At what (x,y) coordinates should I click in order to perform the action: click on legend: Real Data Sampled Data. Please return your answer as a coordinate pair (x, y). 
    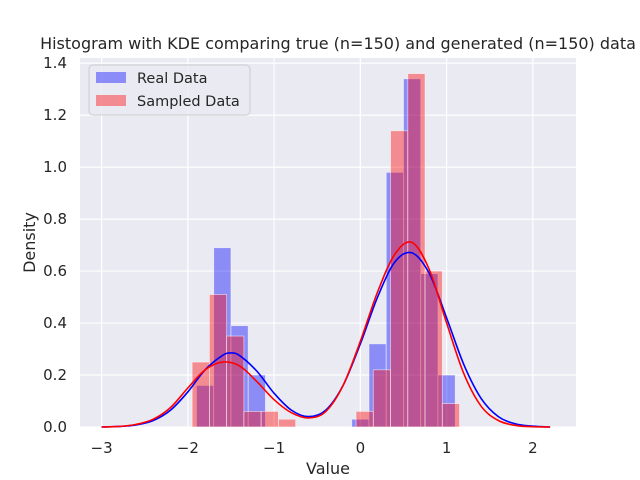
    Looking at the image, I should click on (169, 90).